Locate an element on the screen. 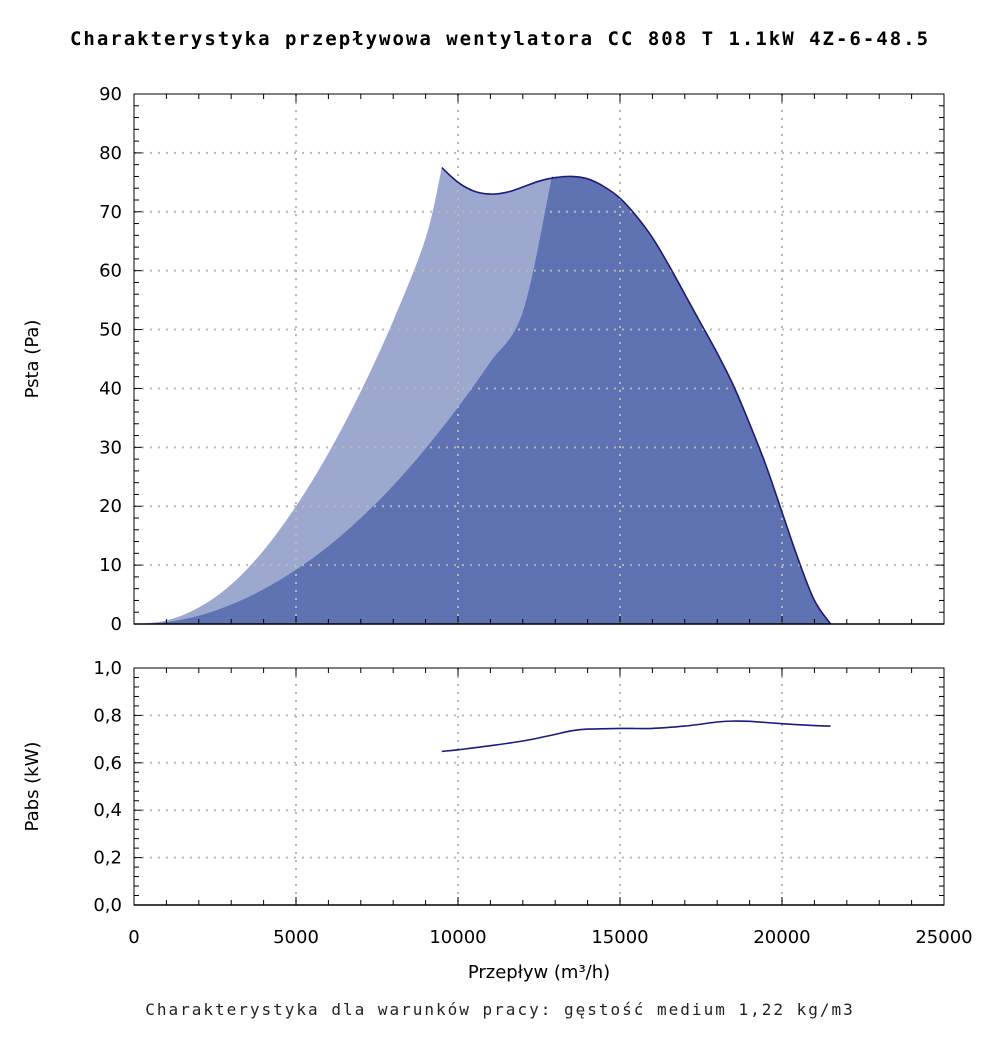  bottom-y-axis-label: Pabs (kW) is located at coordinates (32, 787).